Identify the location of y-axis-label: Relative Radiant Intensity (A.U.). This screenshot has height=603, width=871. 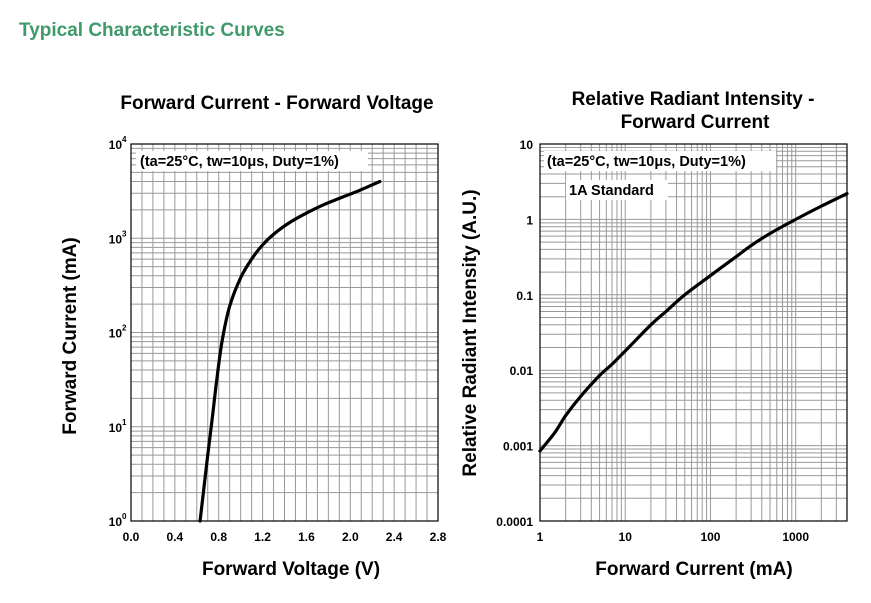
(470, 332).